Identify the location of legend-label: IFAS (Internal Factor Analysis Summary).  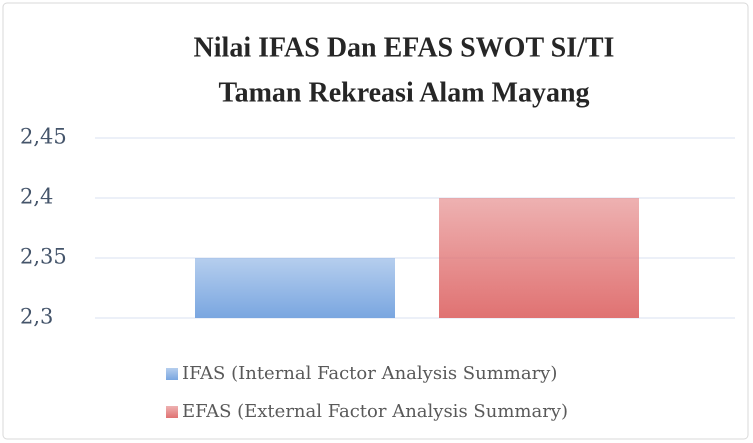
(369, 373).